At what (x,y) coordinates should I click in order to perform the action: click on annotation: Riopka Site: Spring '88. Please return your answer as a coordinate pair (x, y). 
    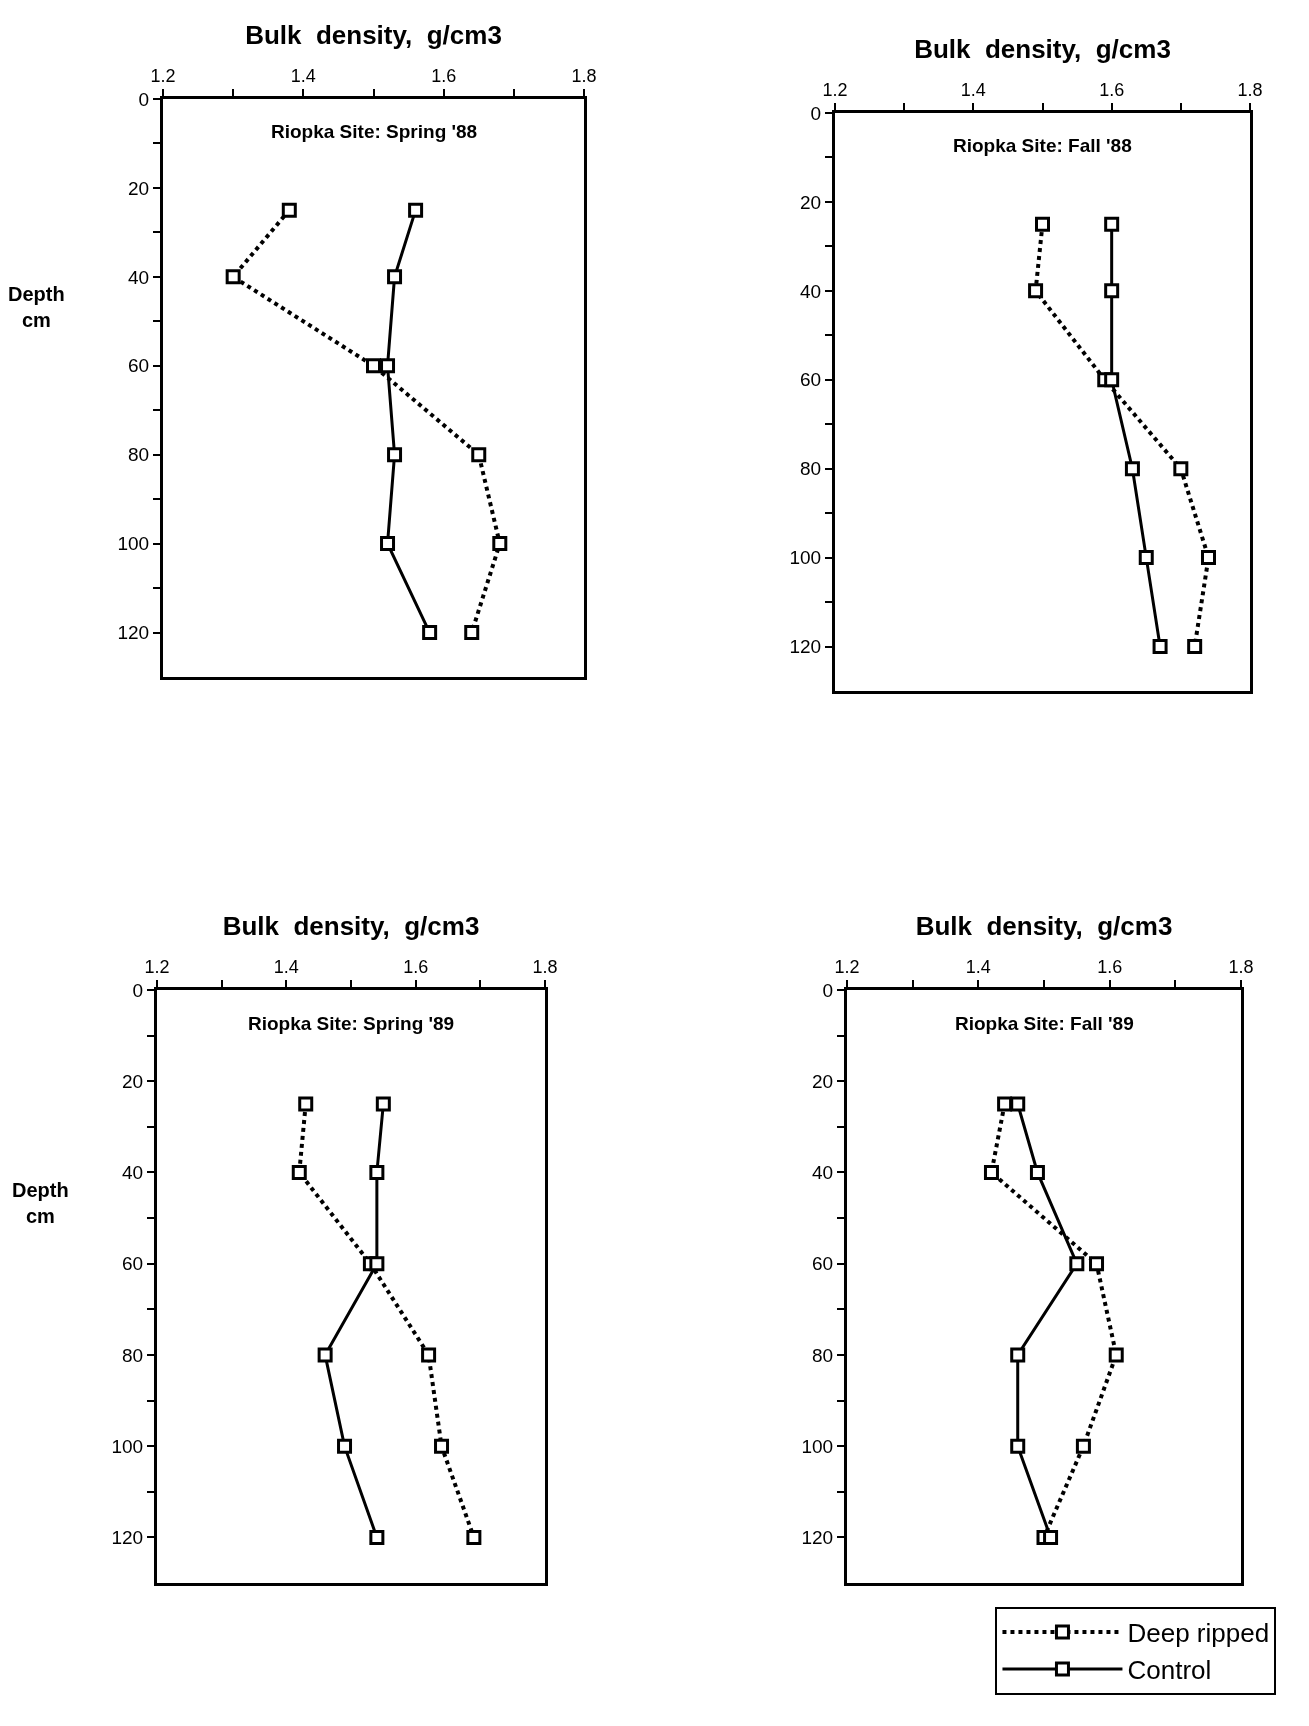
    Looking at the image, I should click on (374, 131).